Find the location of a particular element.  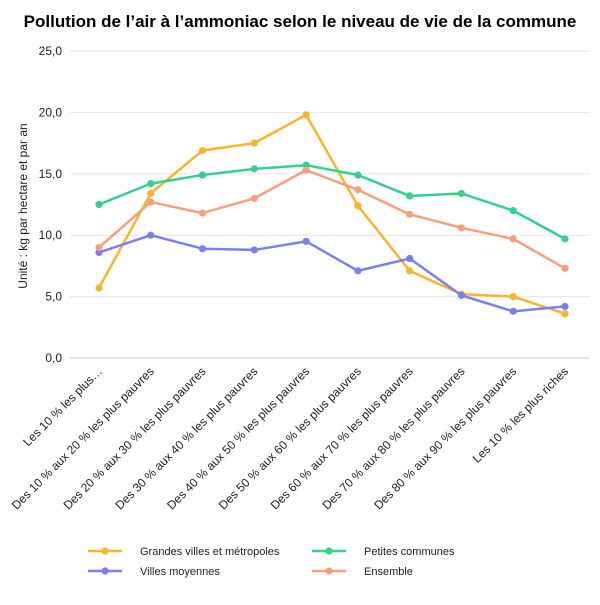

legend-label: Grandes villes et métropoles is located at coordinates (210, 552).